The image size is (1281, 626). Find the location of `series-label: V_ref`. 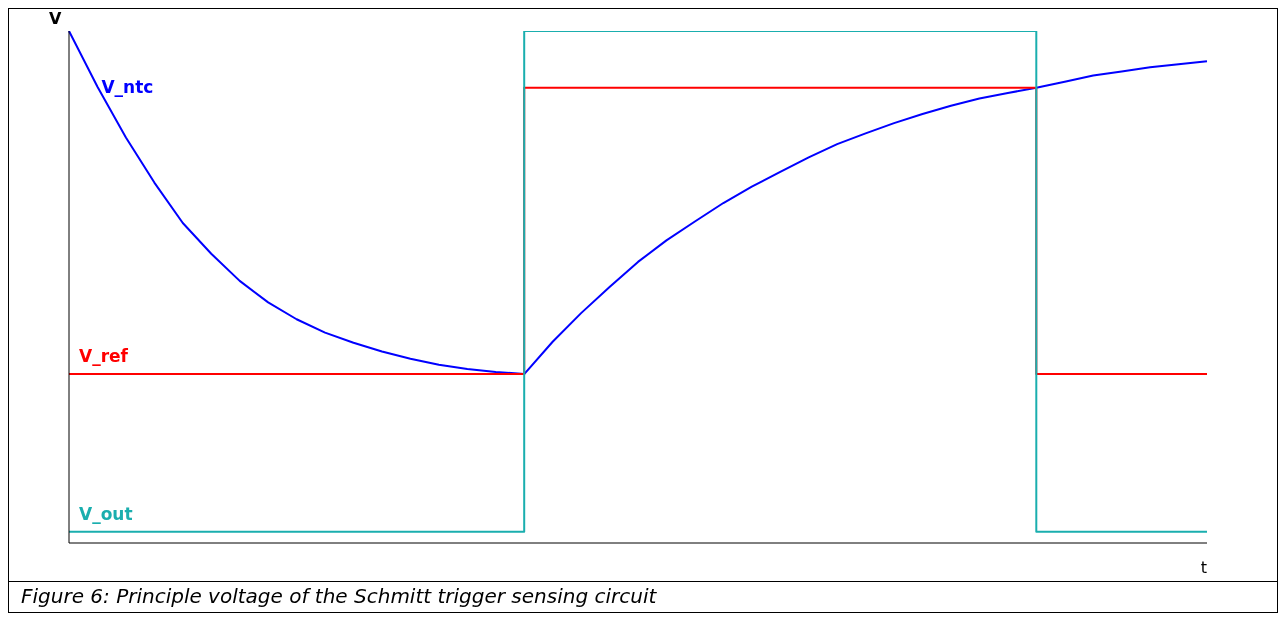

series-label: V_ref is located at coordinates (104, 356).